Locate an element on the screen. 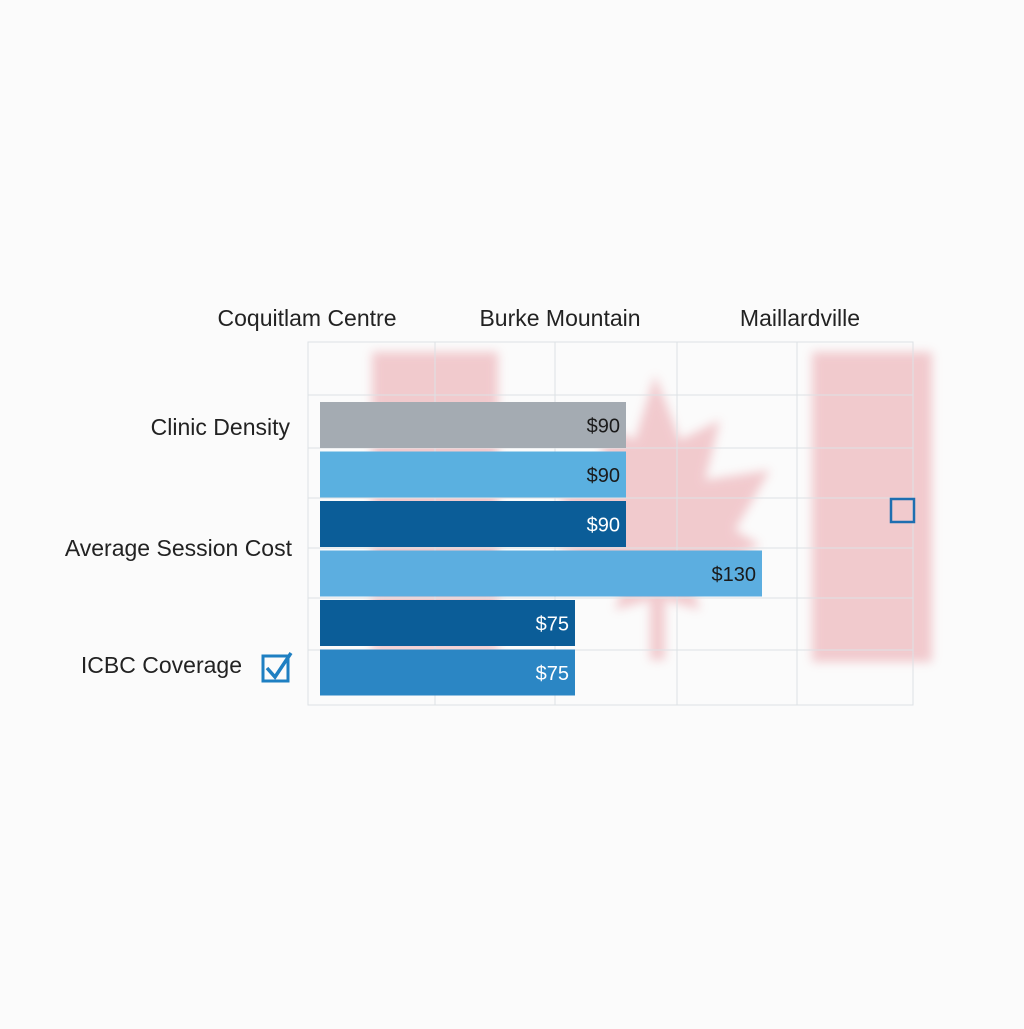  column-label: Coquitlam Centre is located at coordinates (307, 318).